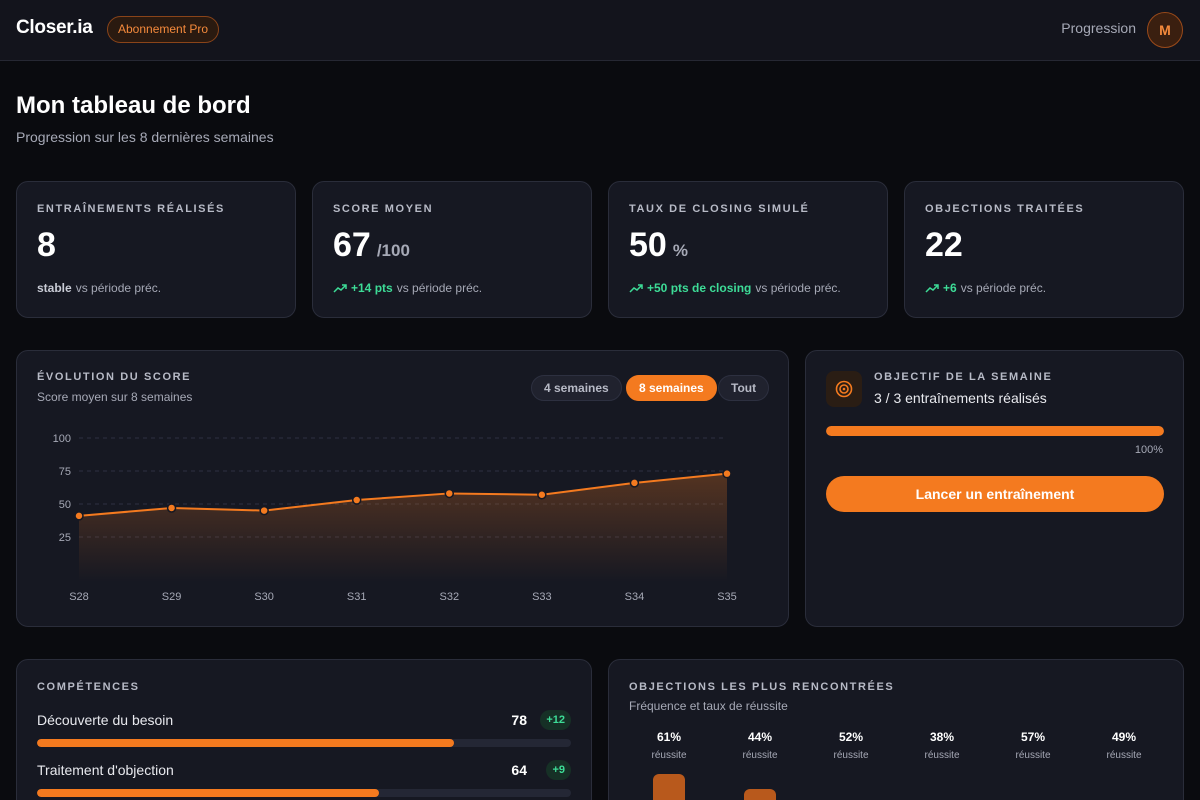  What do you see at coordinates (172, 597) in the screenshot?
I see `x-tick-label: S29` at bounding box center [172, 597].